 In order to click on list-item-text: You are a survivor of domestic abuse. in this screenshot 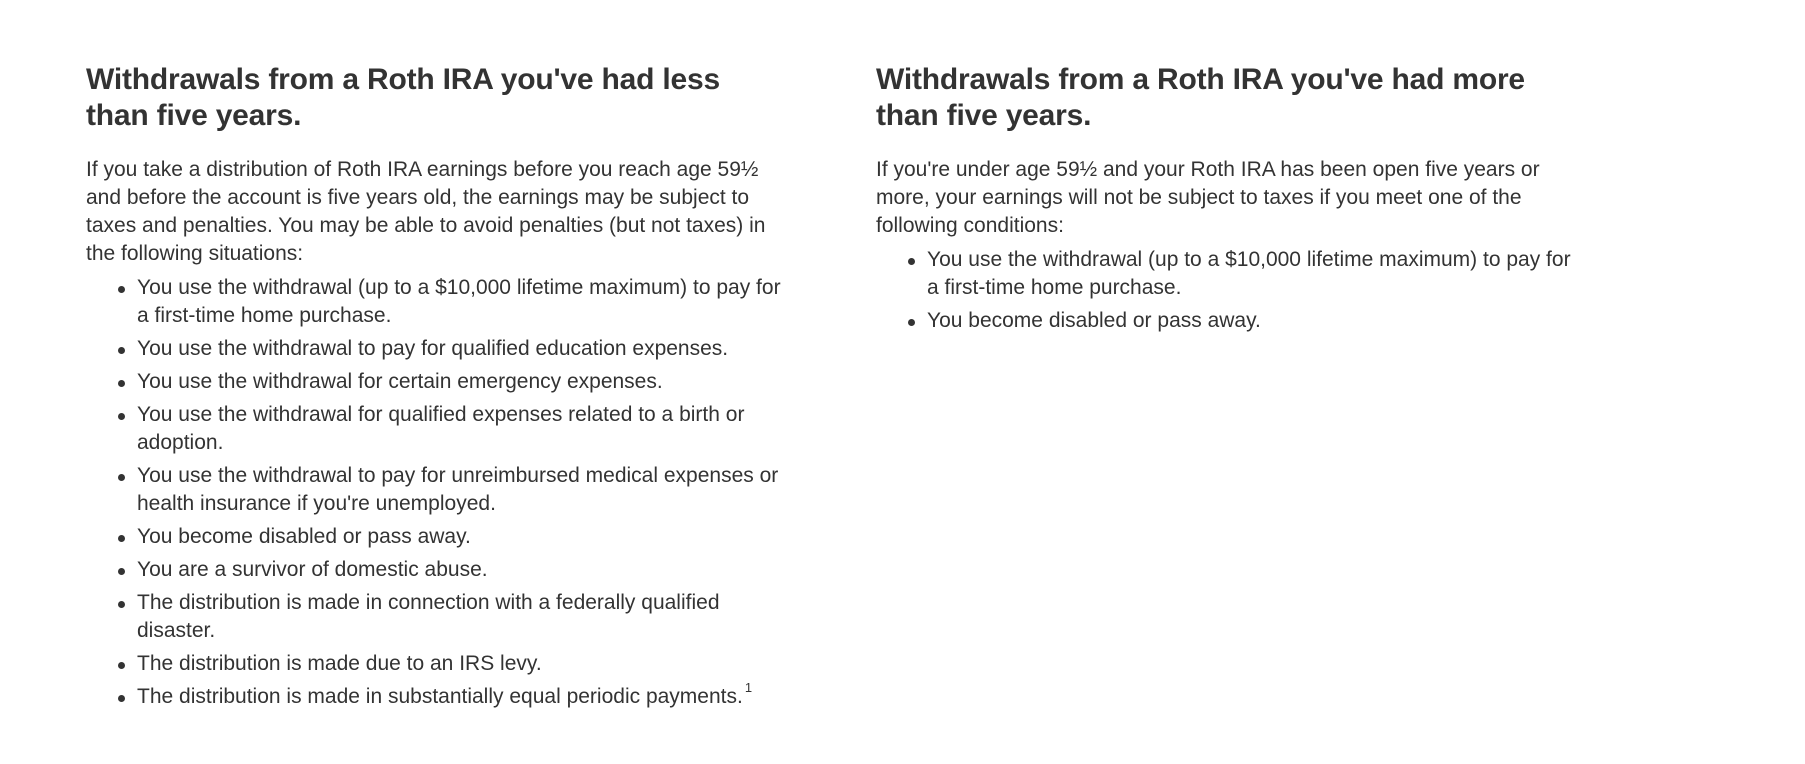, I will do `click(312, 569)`.